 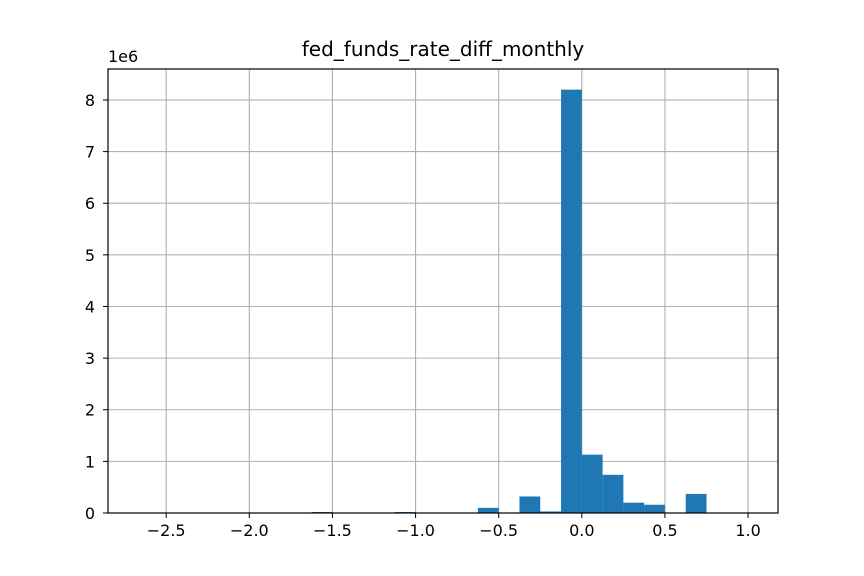 I want to click on y-tick-label: 6, so click(x=90, y=203).